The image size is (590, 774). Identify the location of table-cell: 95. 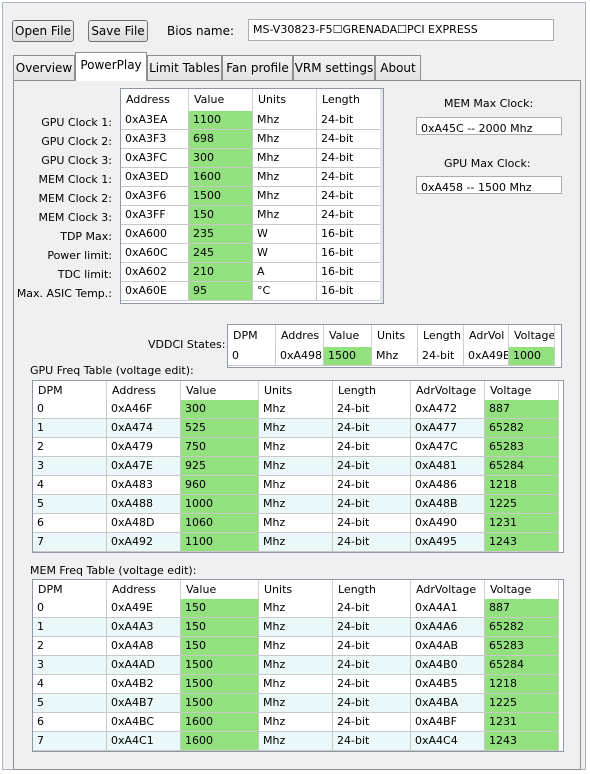
(221, 291).